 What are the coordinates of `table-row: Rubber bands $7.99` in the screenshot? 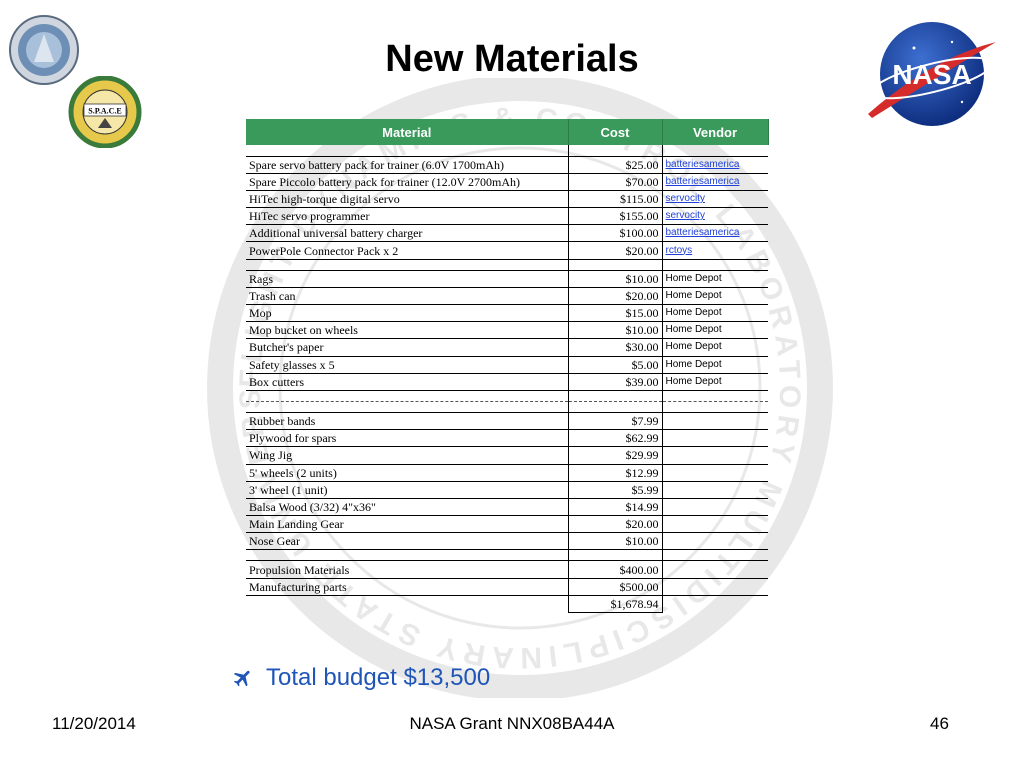 It's located at (507, 421).